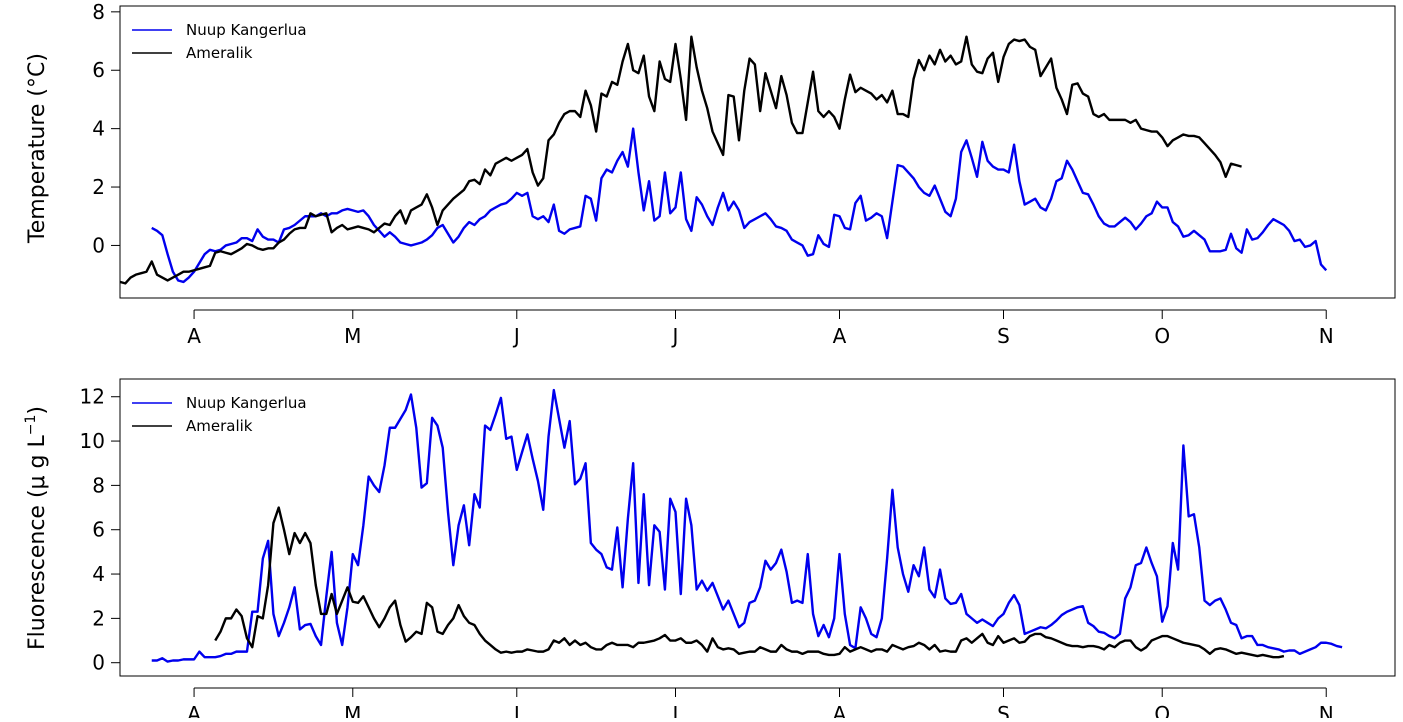 The height and width of the screenshot is (722, 1403). I want to click on fluorescence-y-axis-title: Fluorescence (μ g L−1), so click(36, 528).